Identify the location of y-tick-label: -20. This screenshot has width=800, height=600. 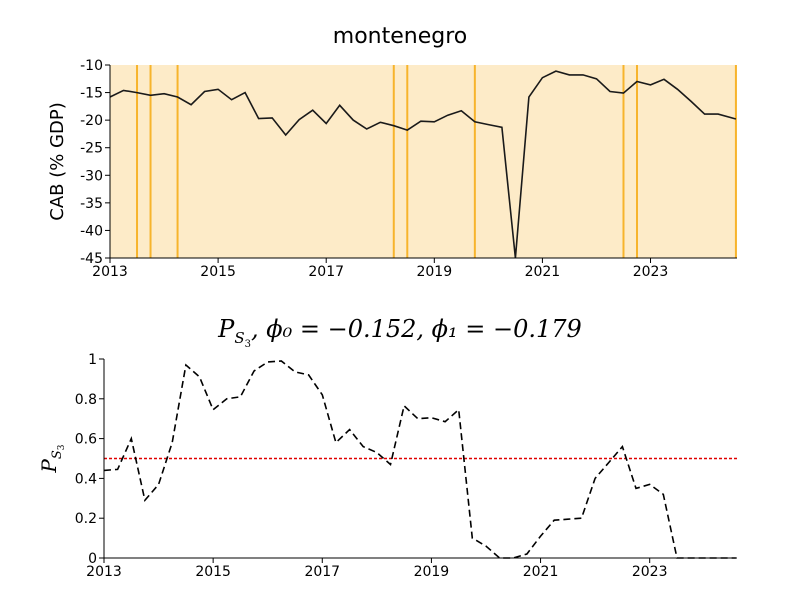
(91, 121).